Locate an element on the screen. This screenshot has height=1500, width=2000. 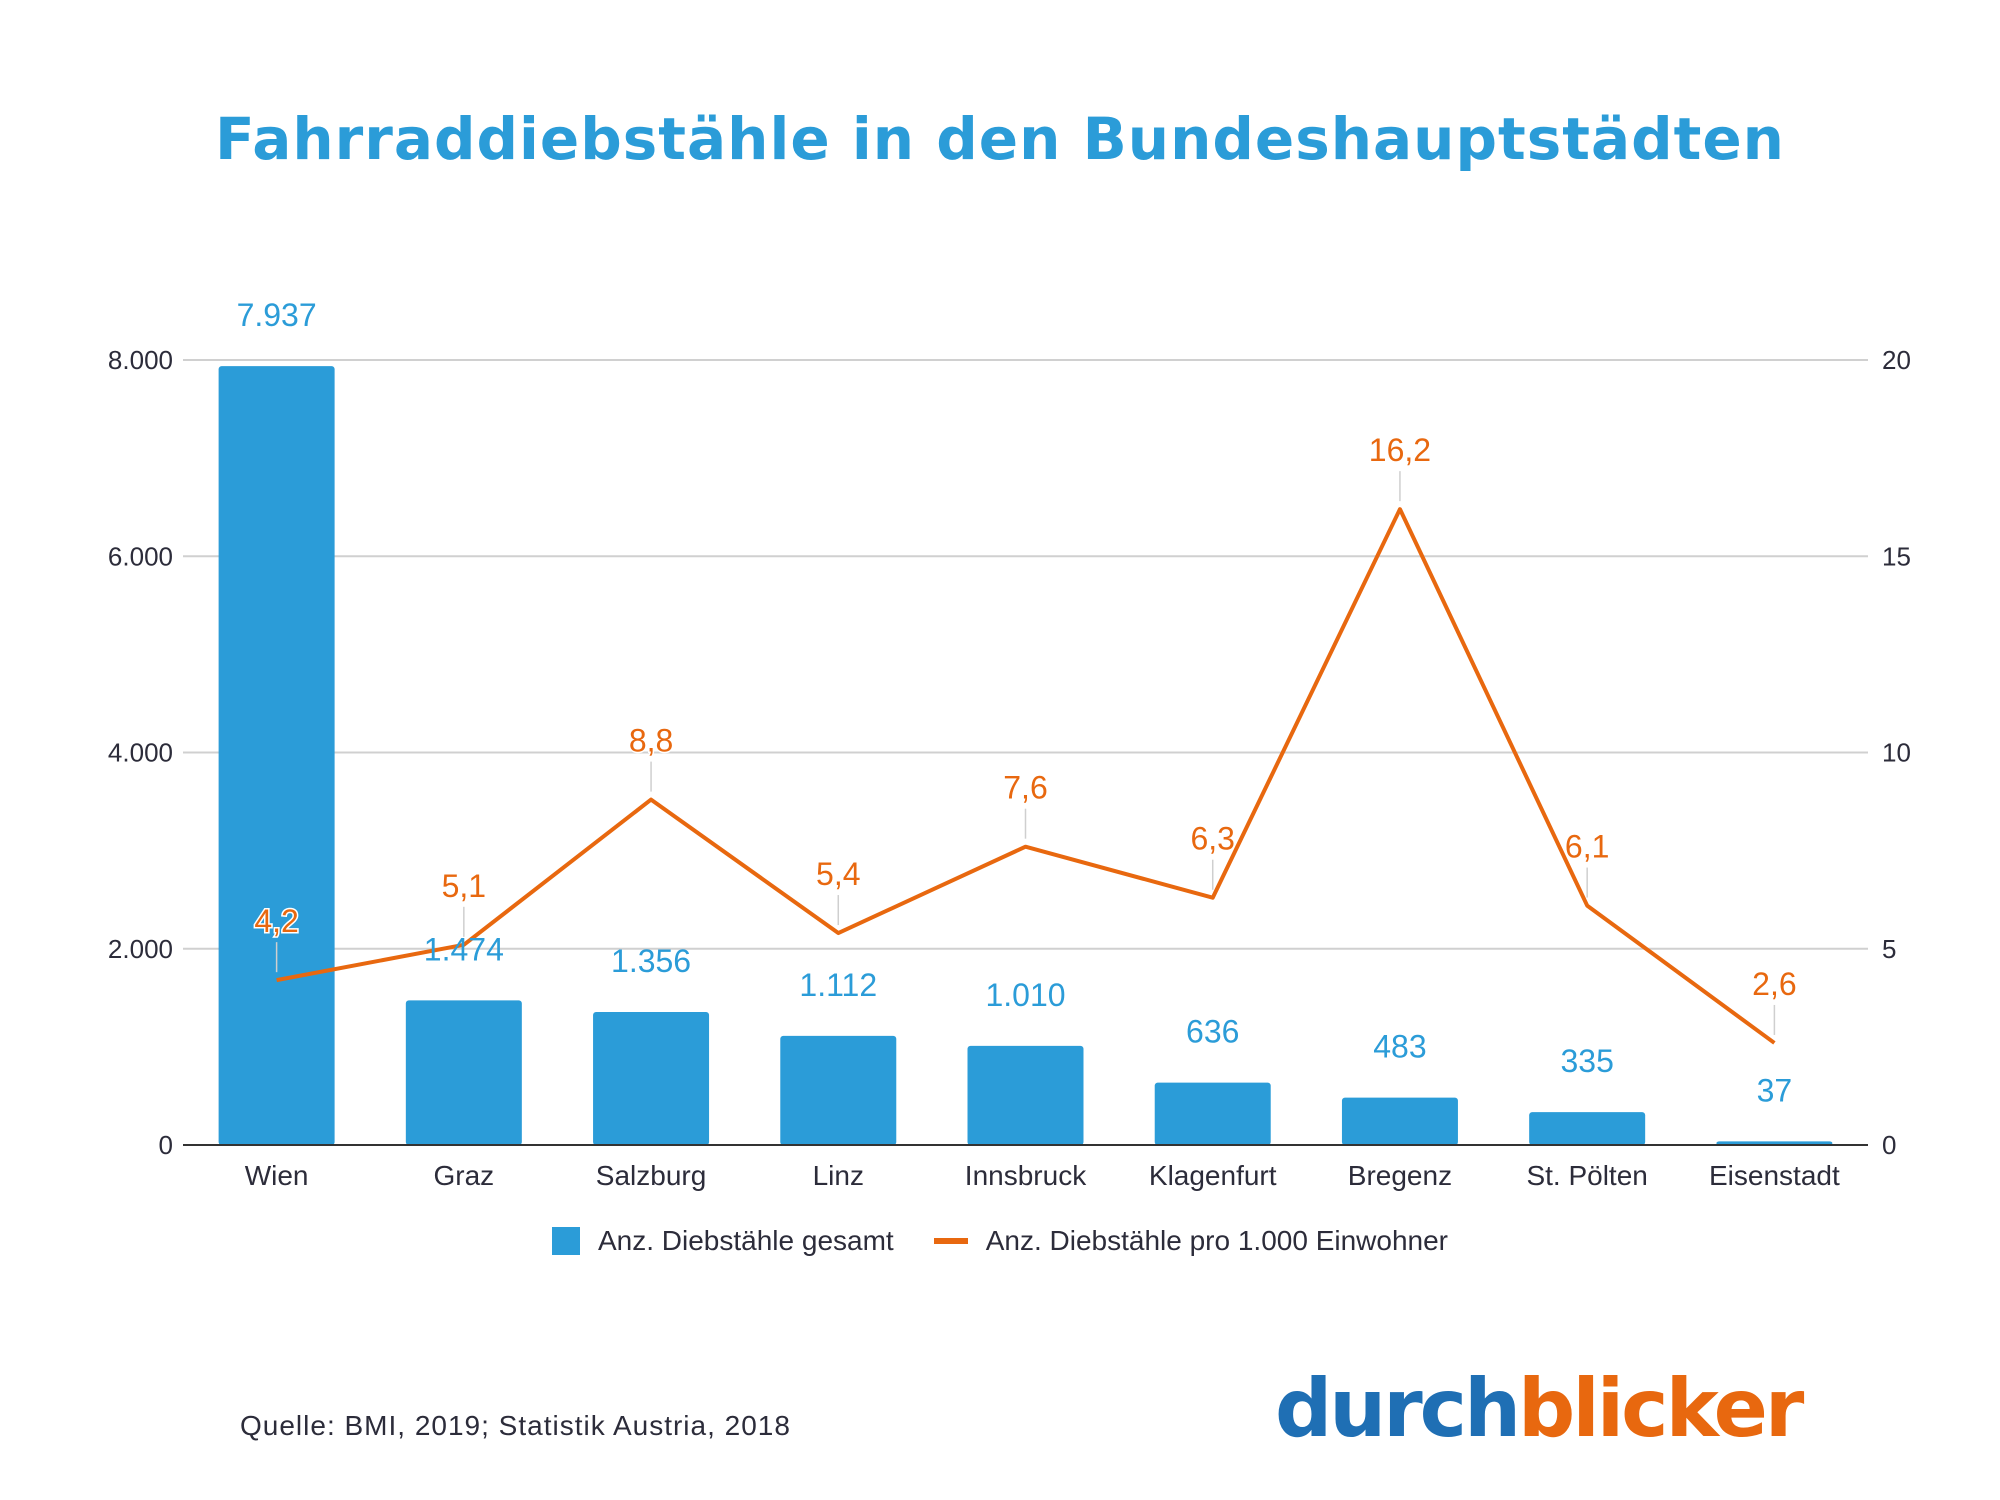
bar-data-label: 1.474 is located at coordinates (464, 949).